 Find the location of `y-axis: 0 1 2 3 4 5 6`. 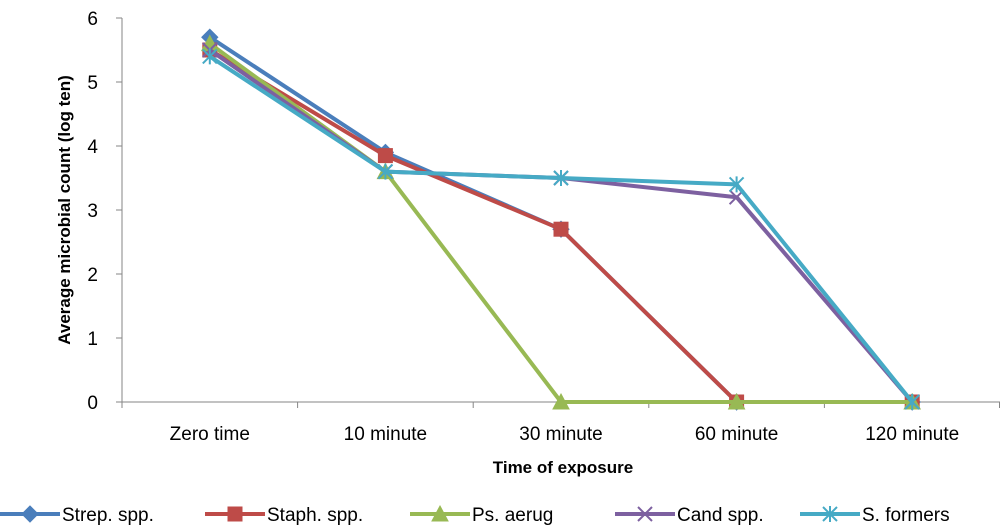

y-axis: 0 1 2 3 4 5 6 is located at coordinates (105, 211).